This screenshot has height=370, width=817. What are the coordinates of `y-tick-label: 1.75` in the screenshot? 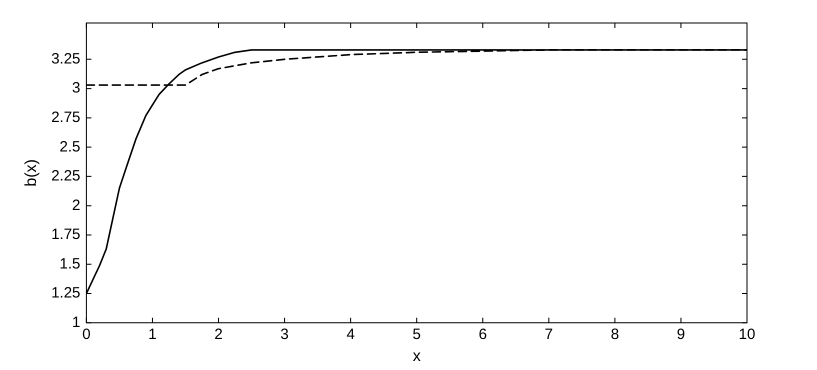 It's located at (65, 235).